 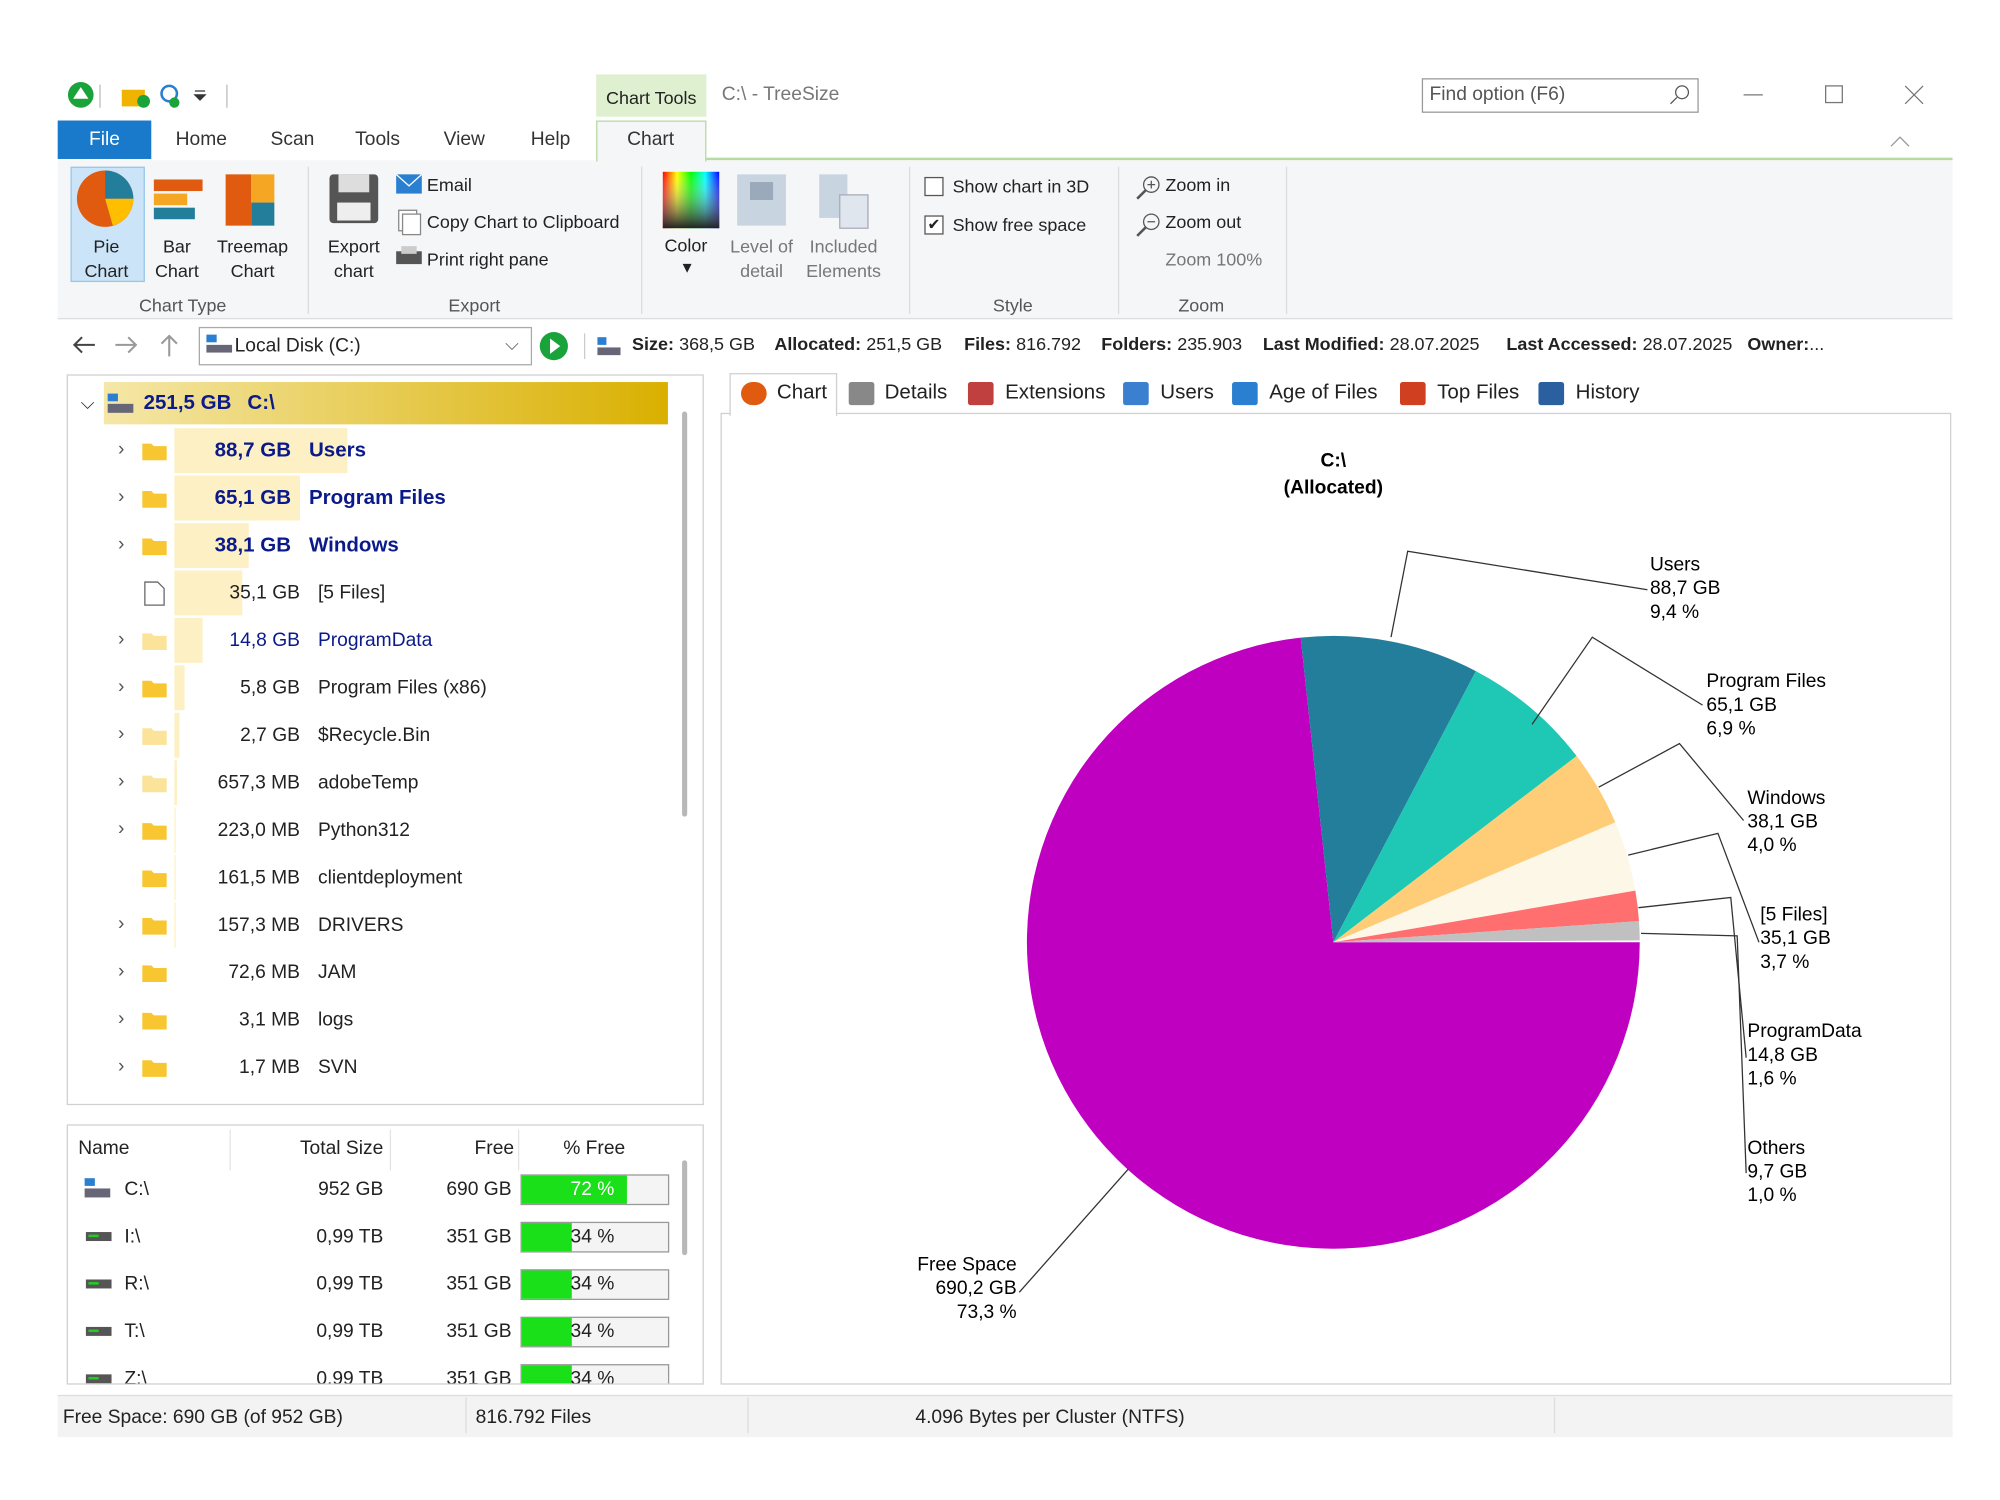 What do you see at coordinates (1323, 393) in the screenshot?
I see `chart-tab: Age of Files` at bounding box center [1323, 393].